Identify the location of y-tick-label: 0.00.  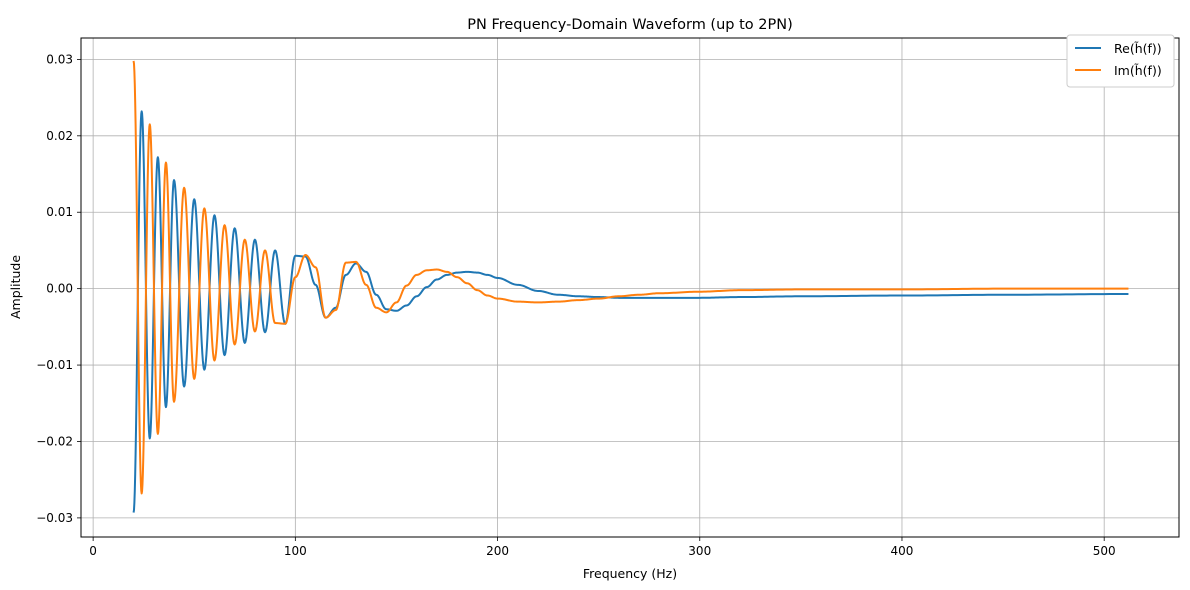
(59, 289).